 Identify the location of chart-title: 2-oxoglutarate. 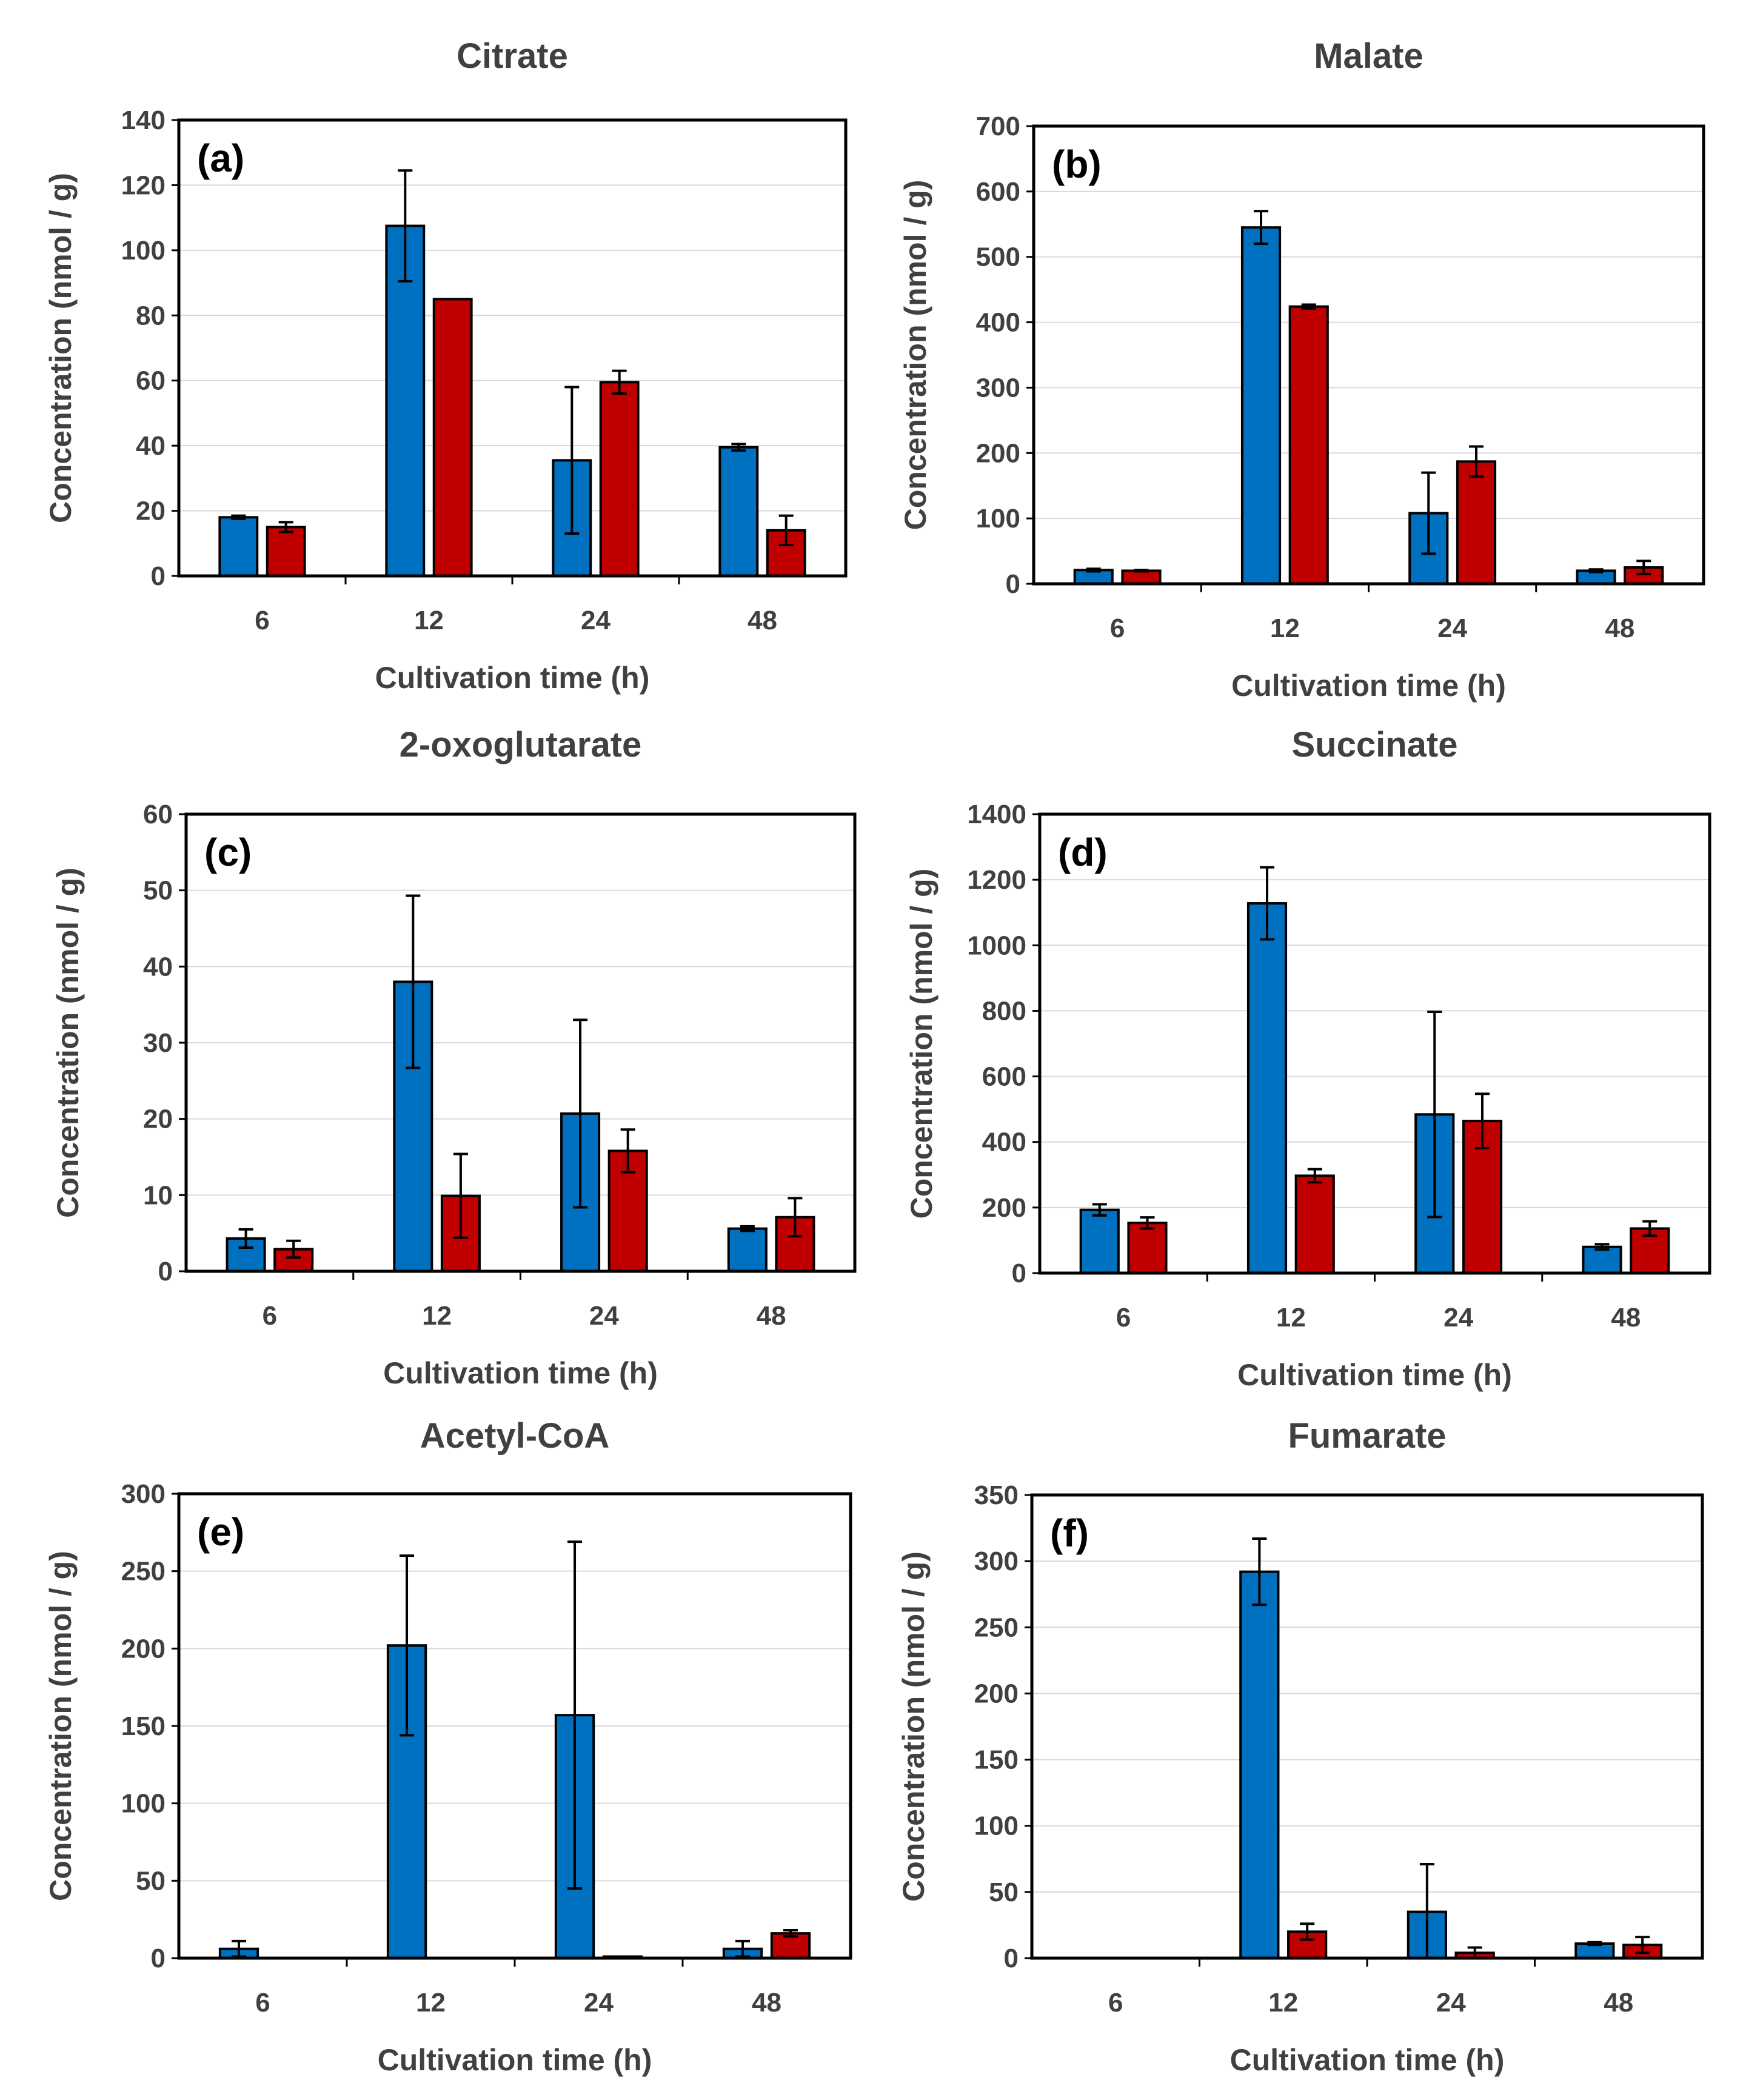
(521, 744).